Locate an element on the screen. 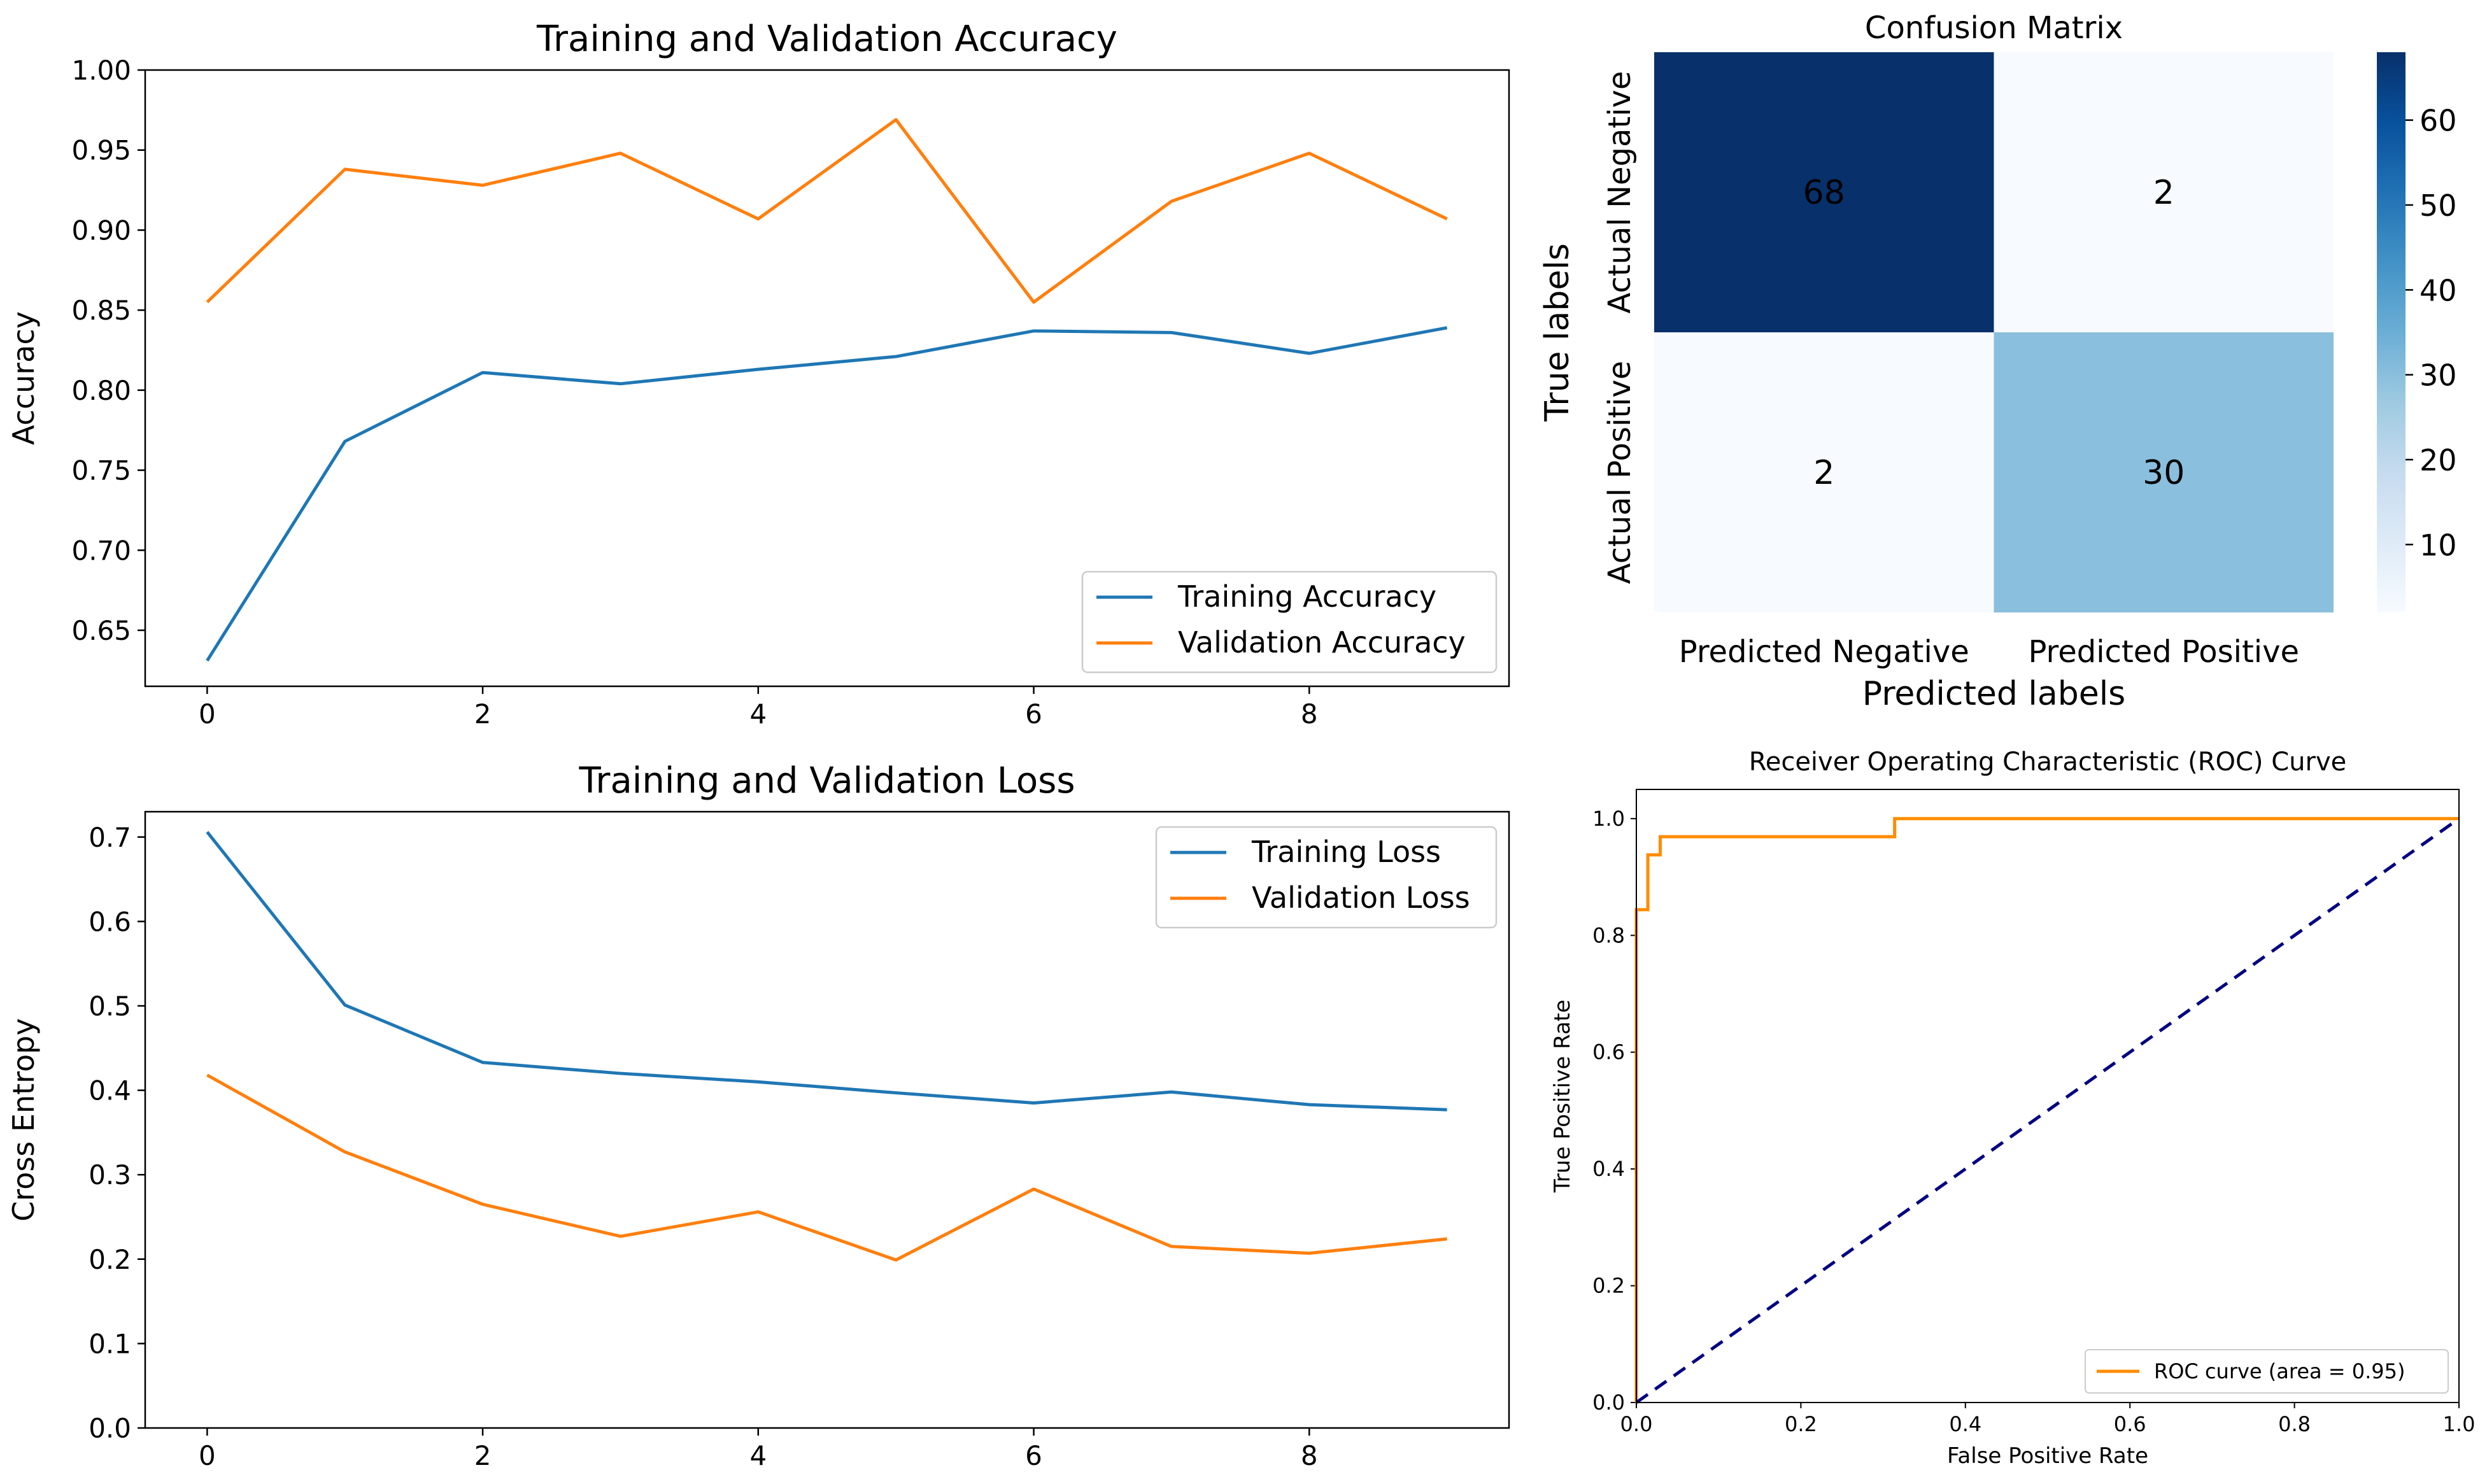 This screenshot has height=1484, width=2487. accuracy-y-axis-label: Accuracy is located at coordinates (23, 378).